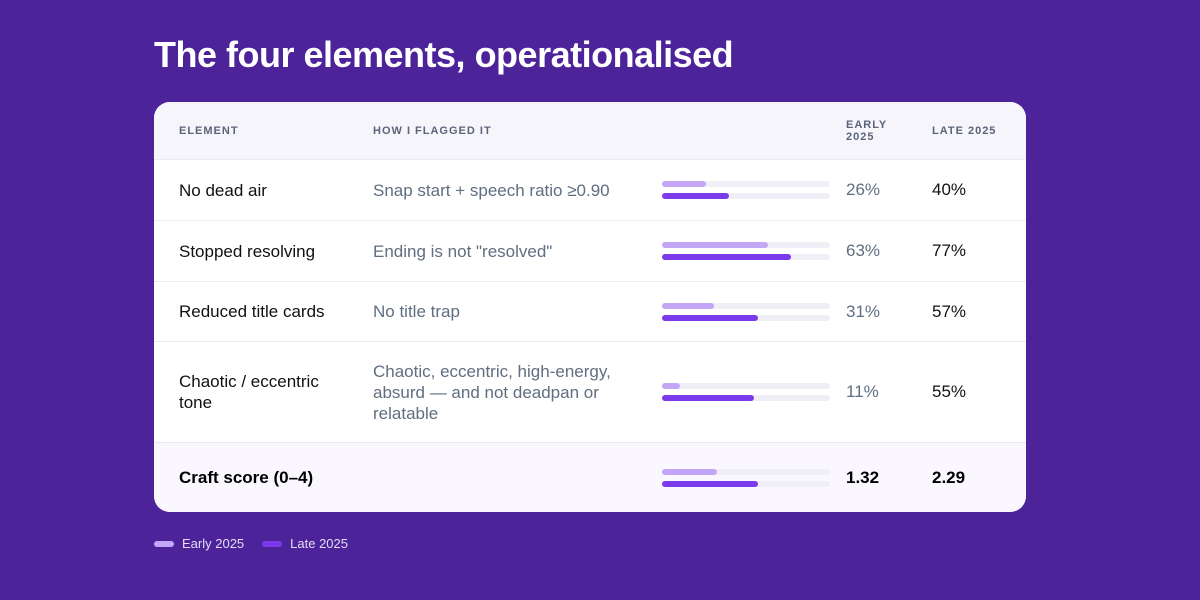  What do you see at coordinates (319, 543) in the screenshot?
I see `legend-label: Late 2025` at bounding box center [319, 543].